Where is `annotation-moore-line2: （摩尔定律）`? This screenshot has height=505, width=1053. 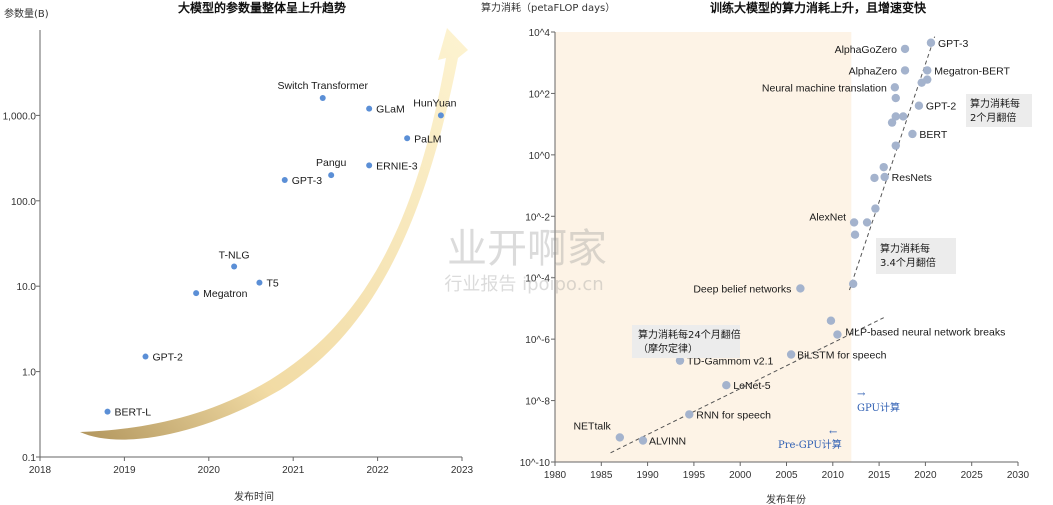
annotation-moore-line2: （摩尔定律） is located at coordinates (668, 348).